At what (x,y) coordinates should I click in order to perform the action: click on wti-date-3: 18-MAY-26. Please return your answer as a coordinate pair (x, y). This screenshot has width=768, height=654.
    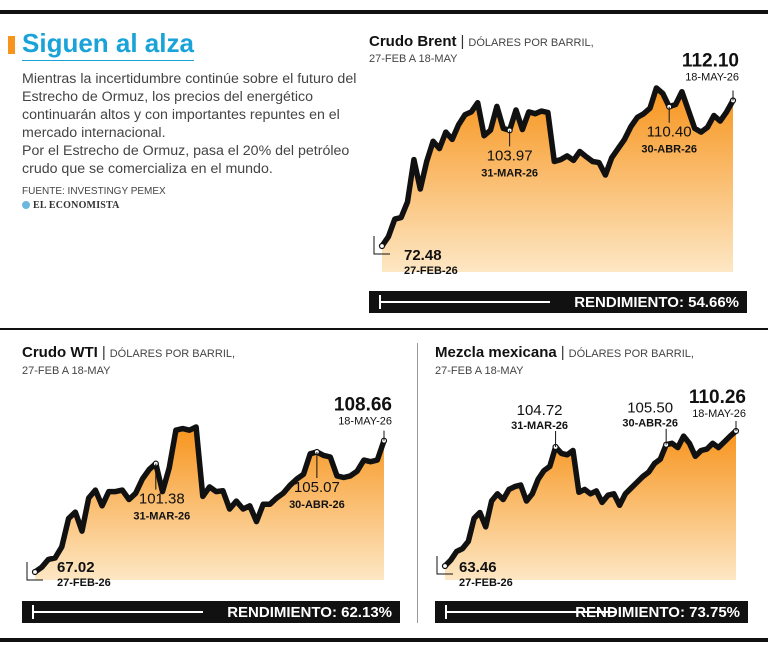
    Looking at the image, I should click on (365, 422).